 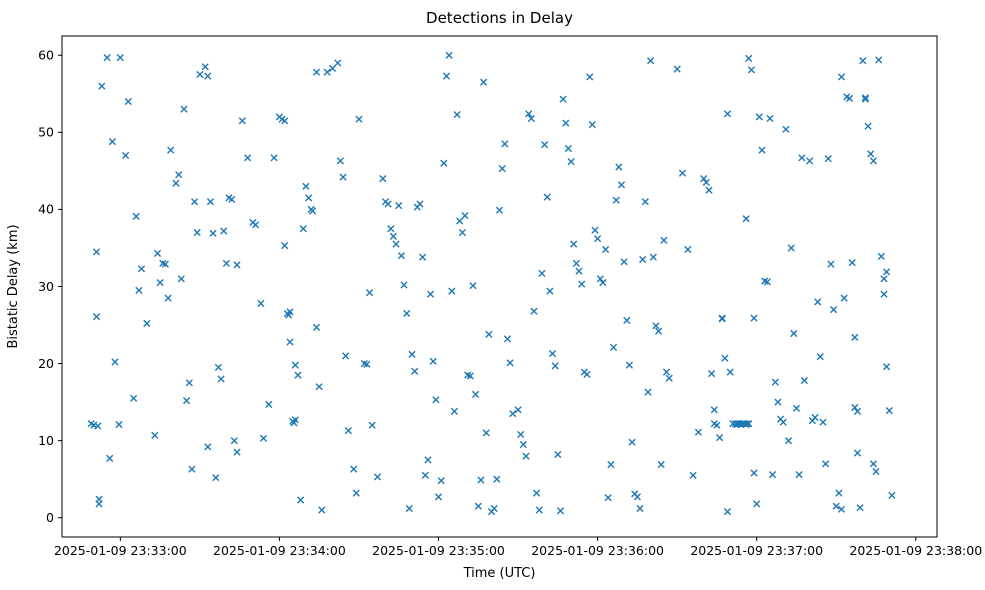 I want to click on y-tick-label: 10, so click(x=46, y=440).